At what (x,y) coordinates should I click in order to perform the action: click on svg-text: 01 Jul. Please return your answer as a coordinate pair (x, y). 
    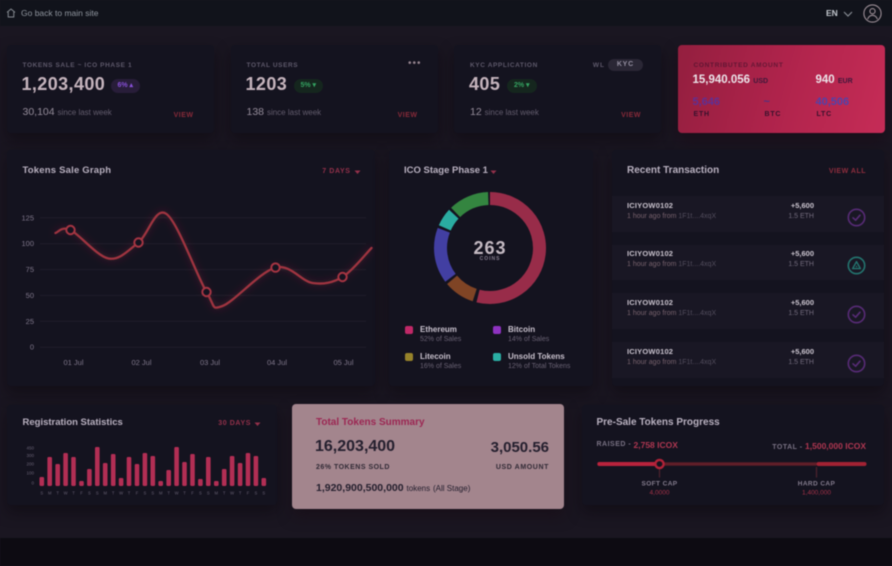
    Looking at the image, I should click on (73, 362).